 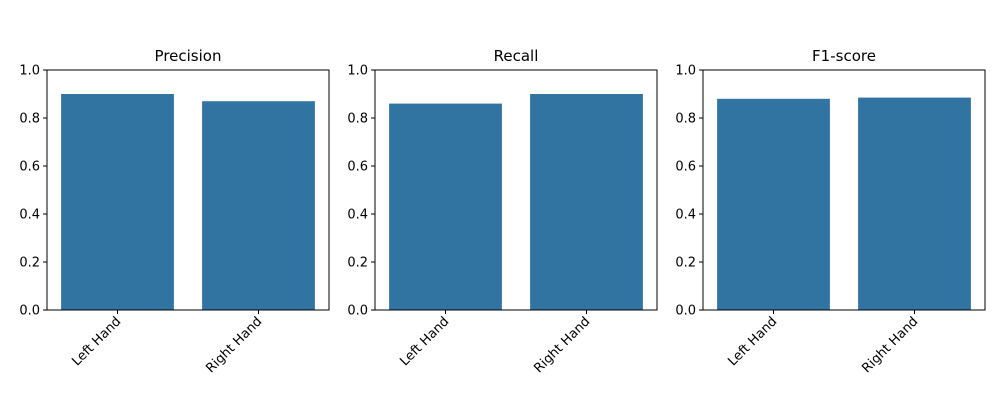 I want to click on subplot-title: Recall, so click(x=516, y=56).